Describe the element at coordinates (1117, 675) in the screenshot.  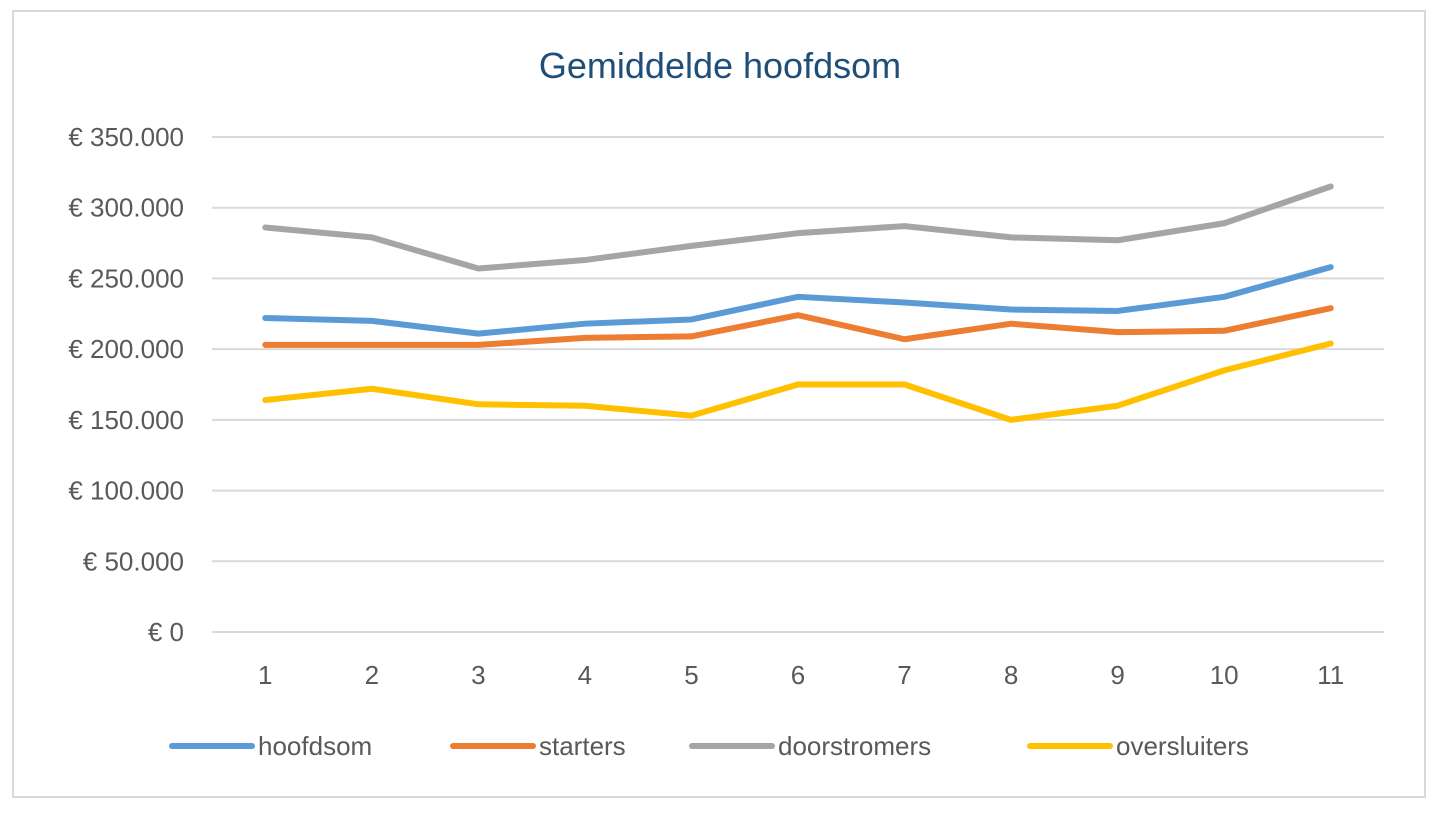
I see `x-tick-label: 9` at that location.